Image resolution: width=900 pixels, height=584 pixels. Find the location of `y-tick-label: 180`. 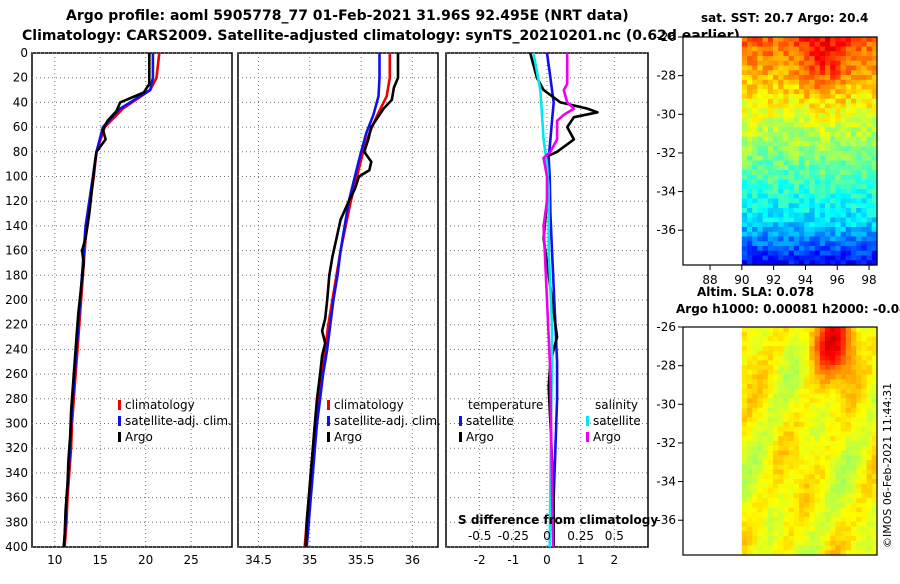

y-tick-label: 180 is located at coordinates (16, 275).